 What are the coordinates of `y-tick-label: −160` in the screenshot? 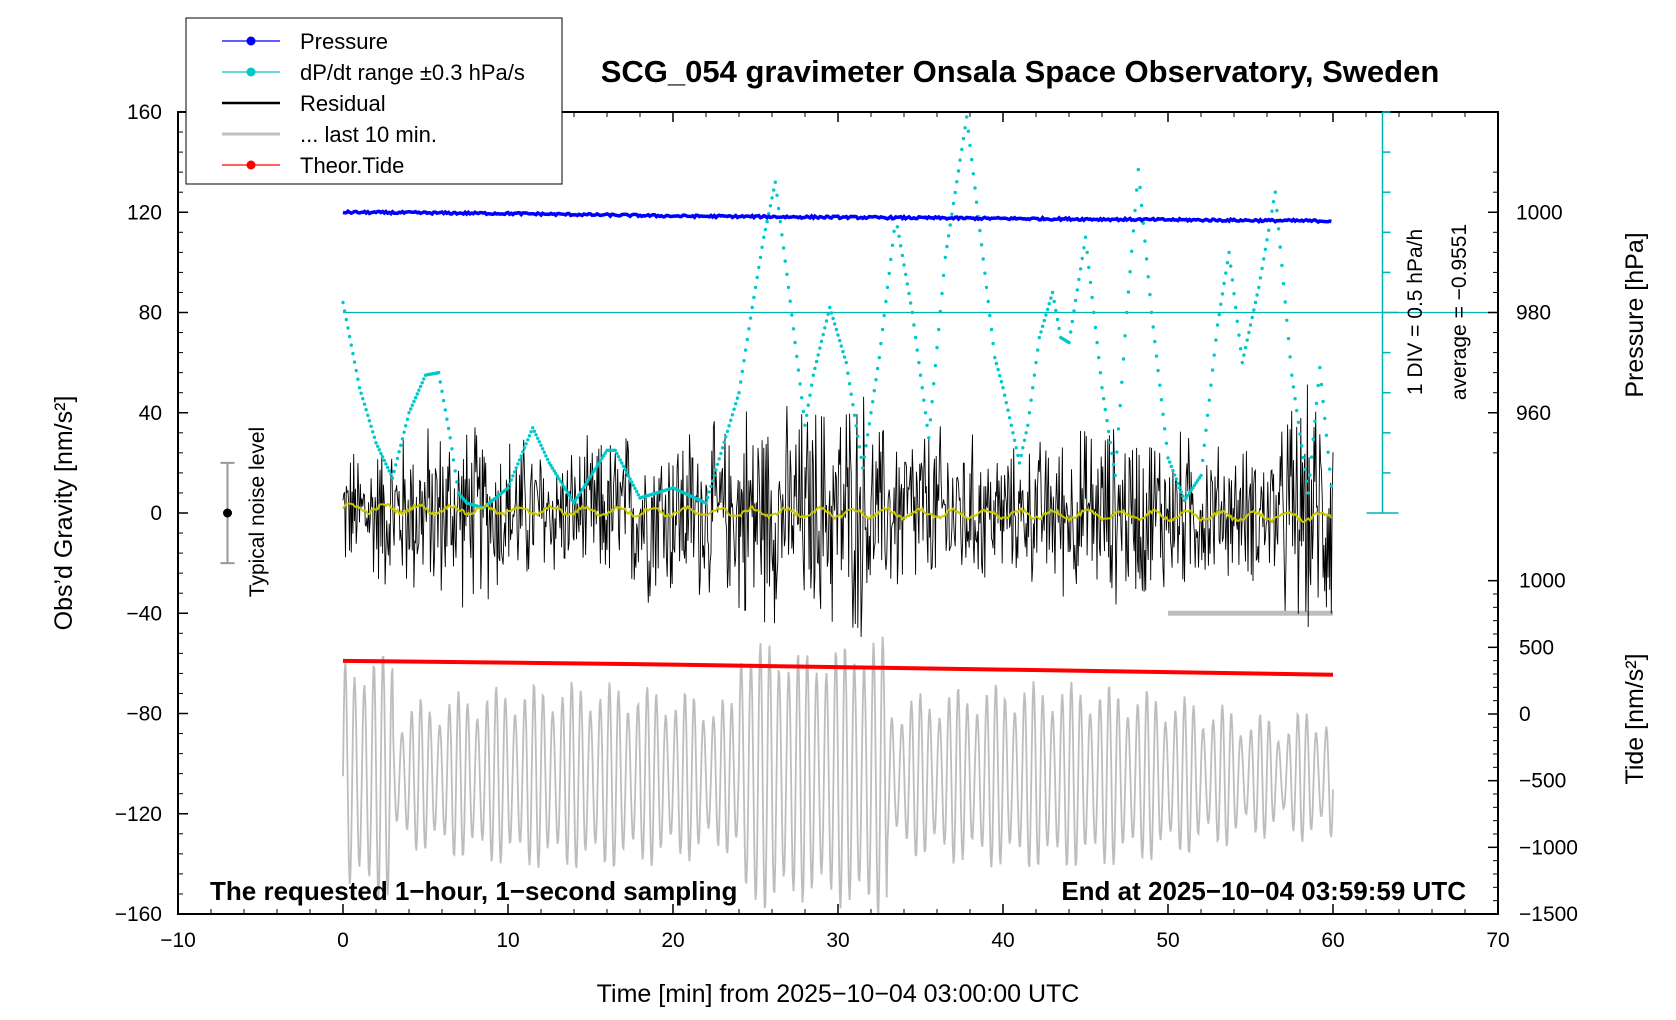 It's located at (138, 914).